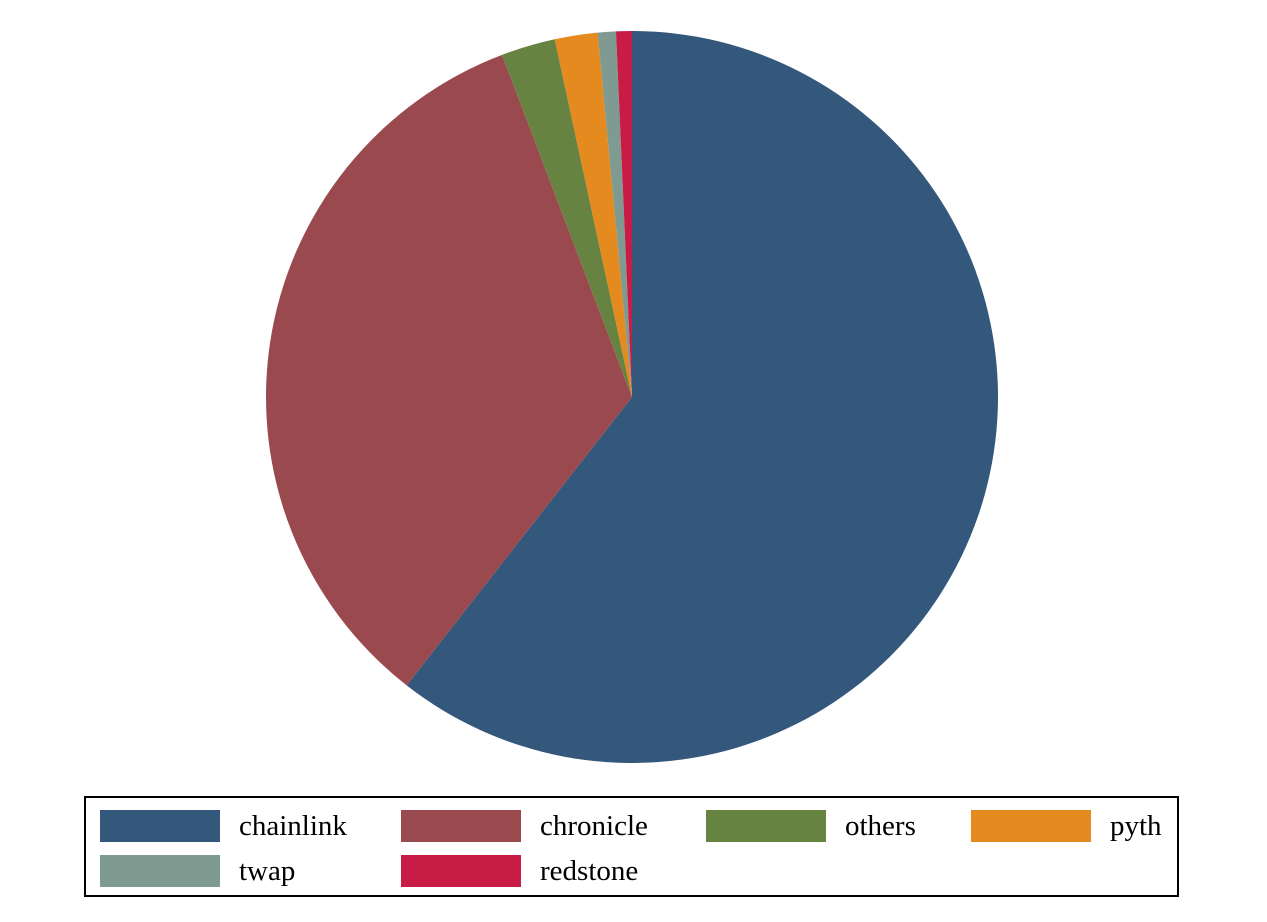  What do you see at coordinates (614, 214) in the screenshot?
I see `pie-slice-twap` at bounding box center [614, 214].